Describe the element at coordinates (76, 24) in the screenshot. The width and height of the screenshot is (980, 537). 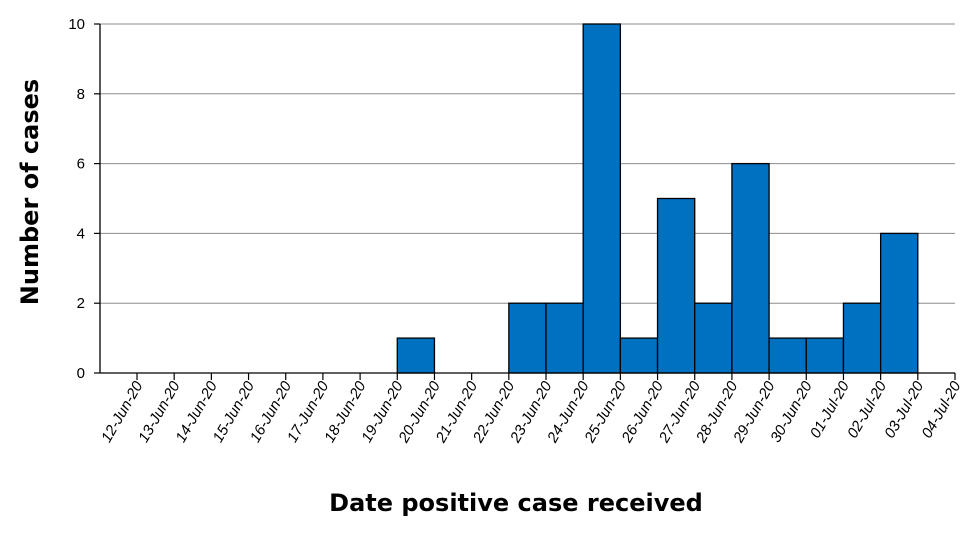
I see `y-tick-label: 10` at that location.